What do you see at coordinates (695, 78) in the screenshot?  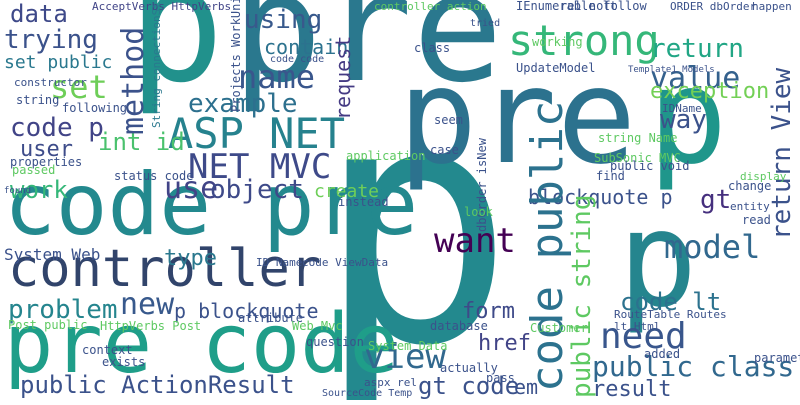 I see `word: value` at bounding box center [695, 78].